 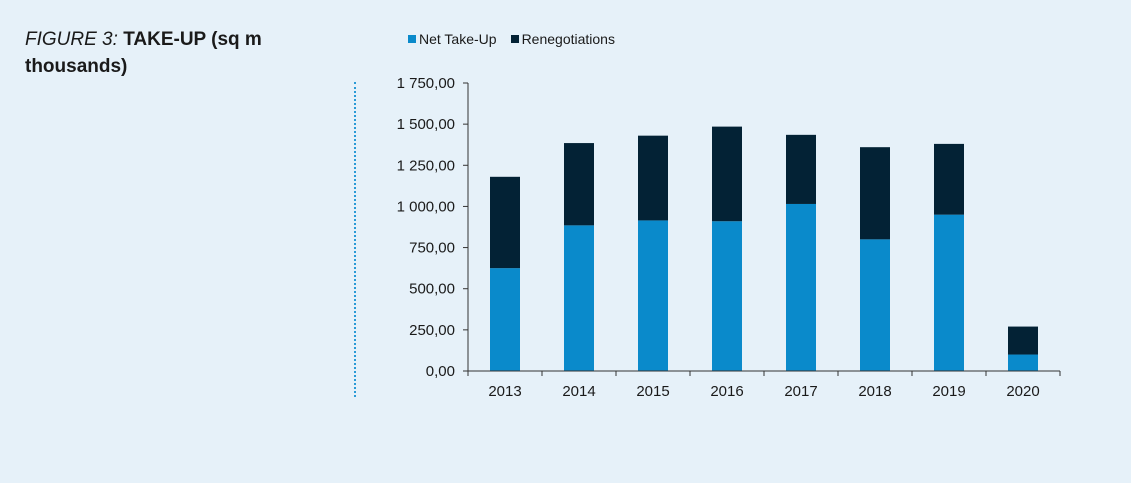 What do you see at coordinates (800, 391) in the screenshot?
I see `x-tick-label: 2017` at bounding box center [800, 391].